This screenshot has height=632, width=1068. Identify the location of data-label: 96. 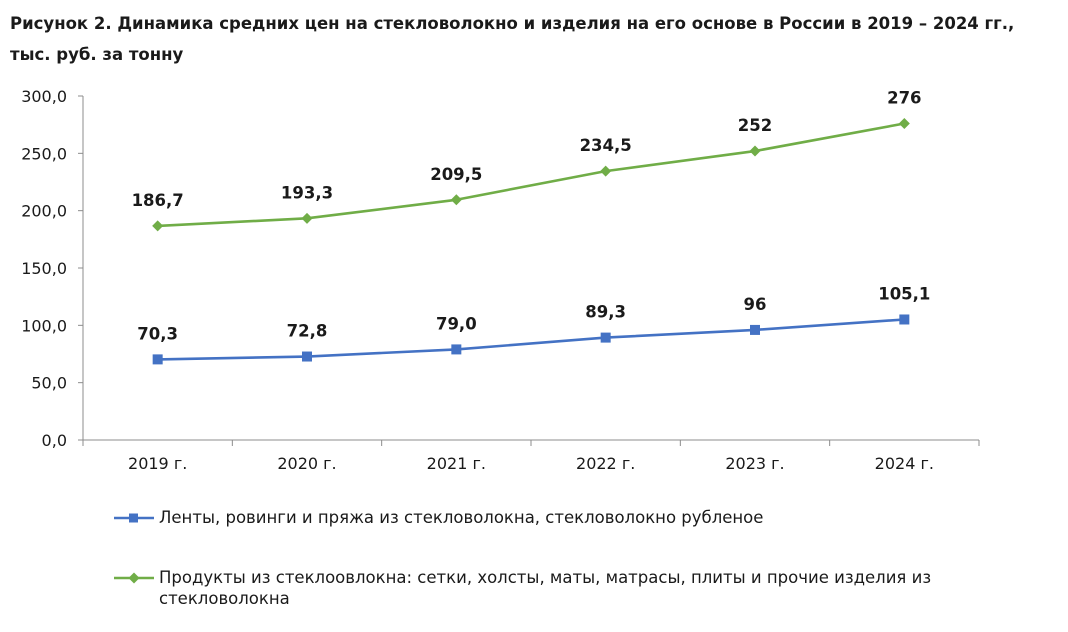
(755, 304).